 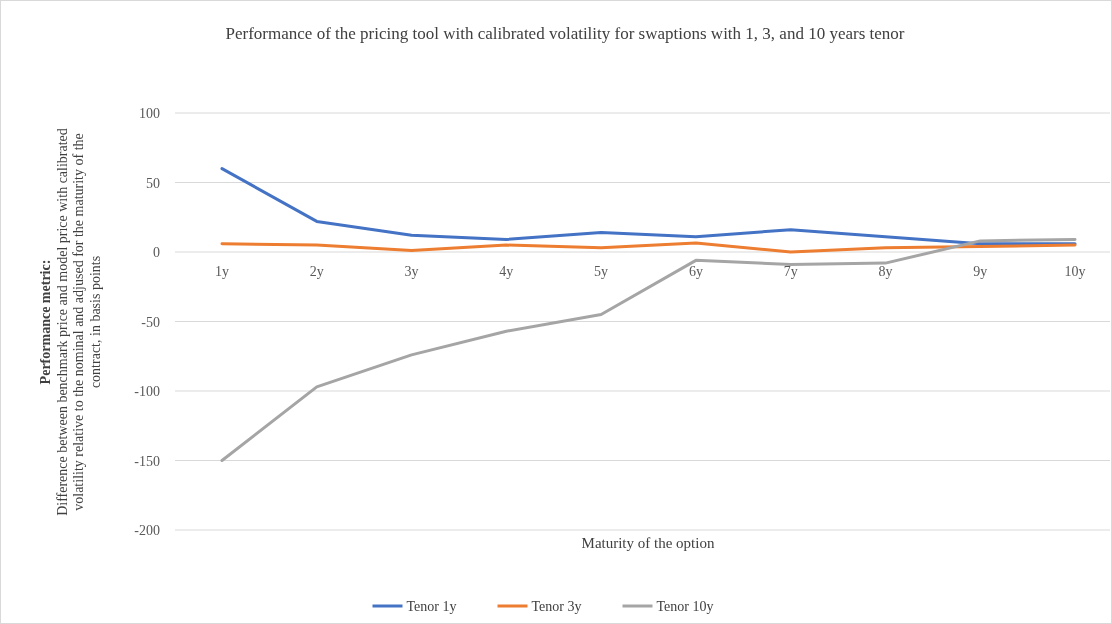 I want to click on x-tick-label: 7y, so click(x=790, y=271).